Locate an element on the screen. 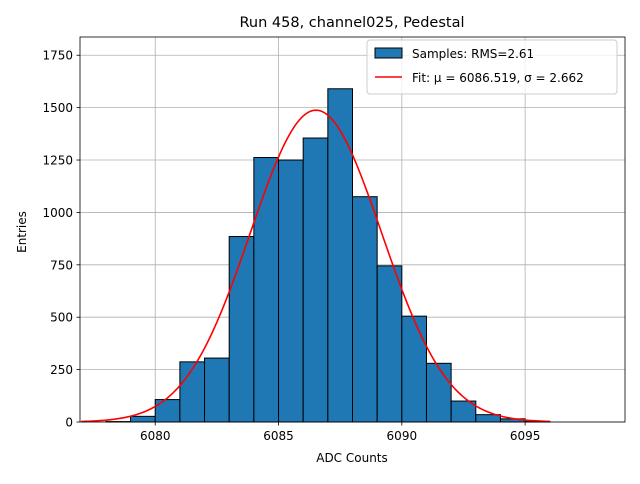 This screenshot has width=640, height=484. x-tick-label: 6080 is located at coordinates (155, 436).